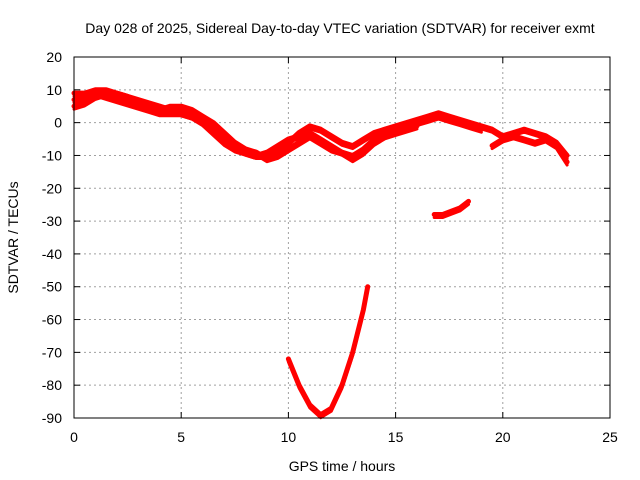 The height and width of the screenshot is (480, 640). Describe the element at coordinates (52, 287) in the screenshot. I see `y-tick-label: -50` at that location.